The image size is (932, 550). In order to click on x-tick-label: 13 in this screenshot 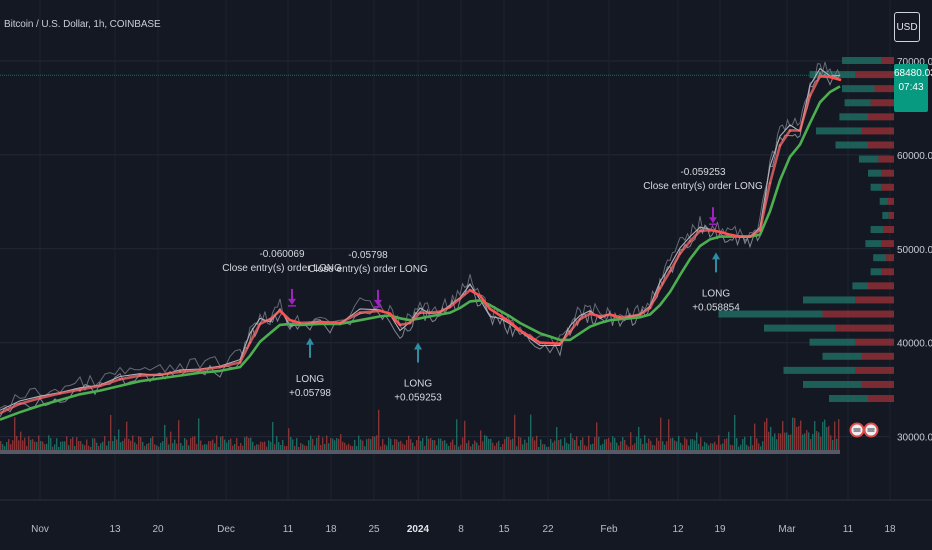, I will do `click(115, 529)`.